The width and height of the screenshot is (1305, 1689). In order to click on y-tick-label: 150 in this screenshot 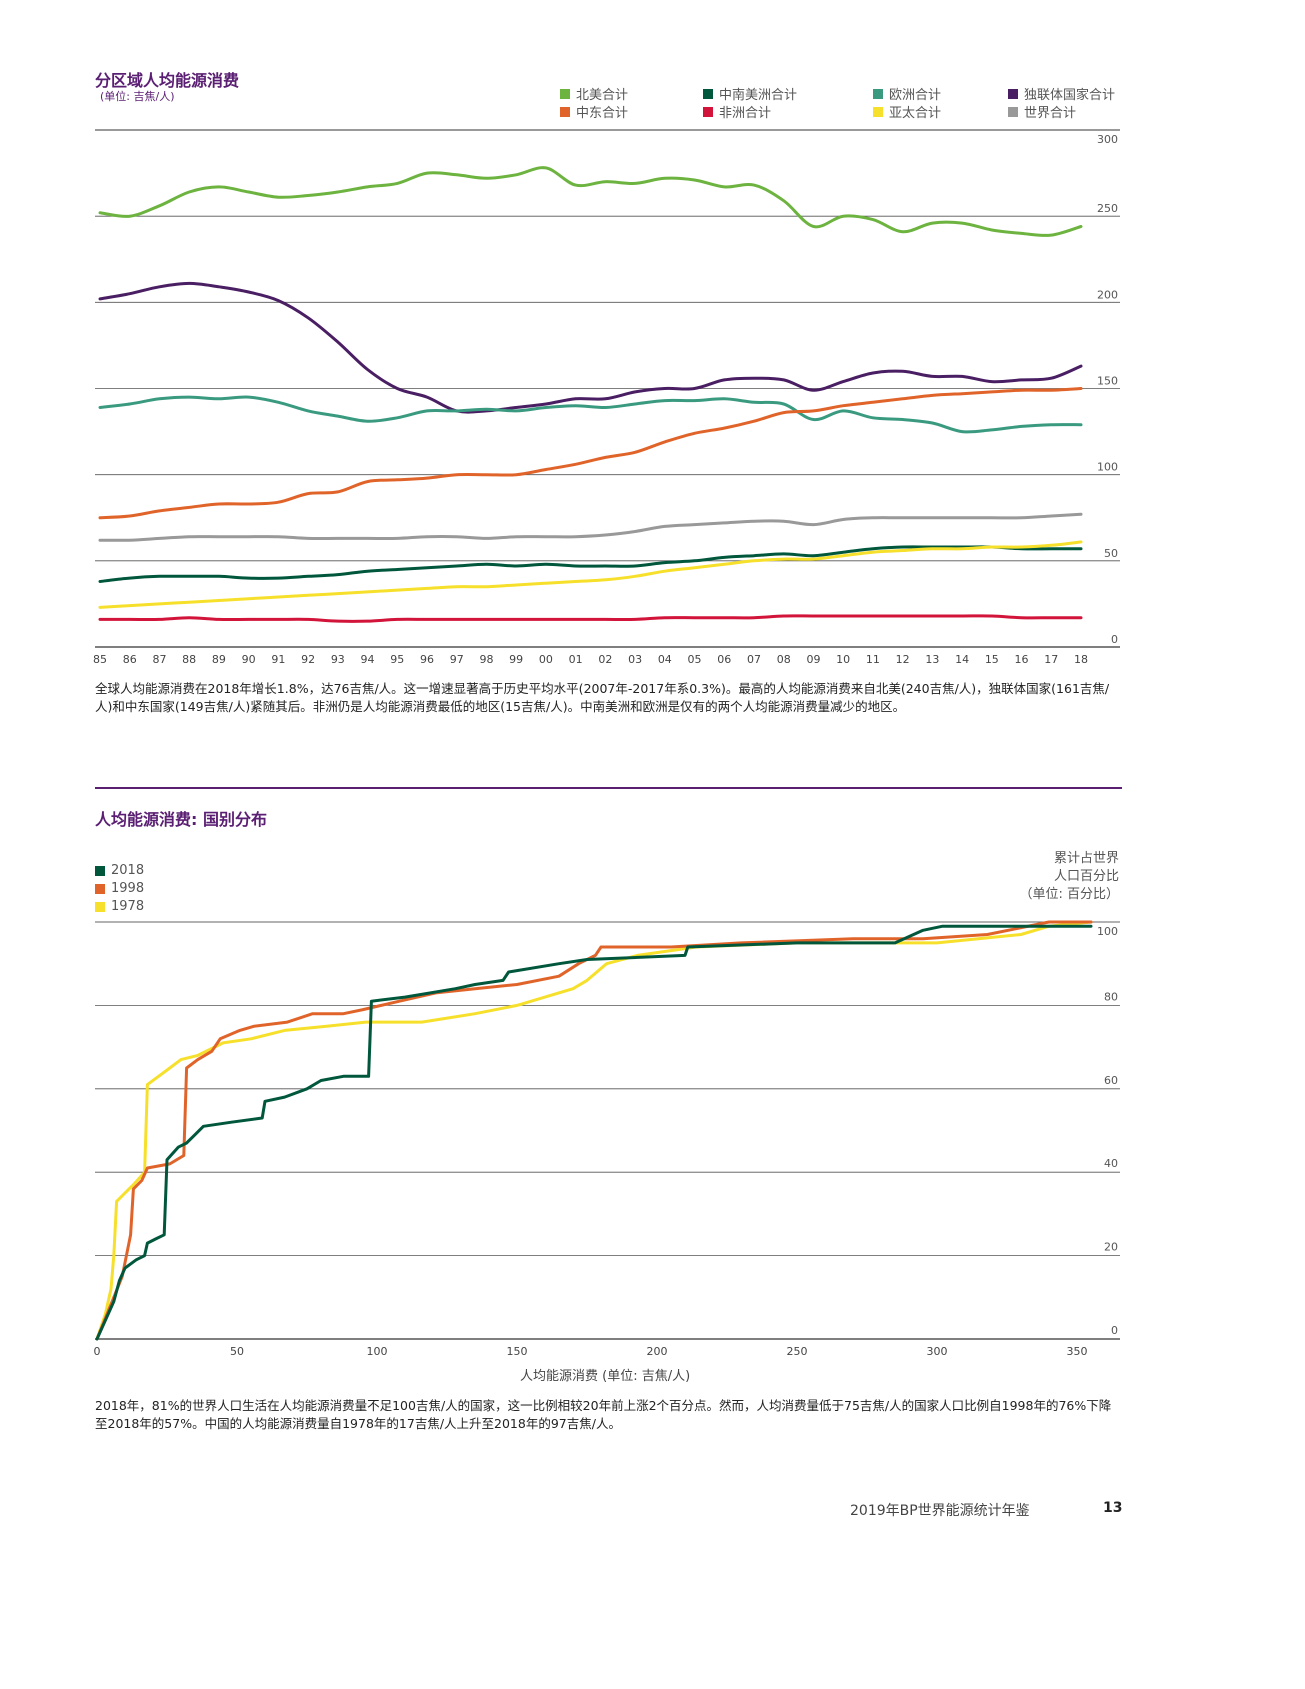, I will do `click(1107, 381)`.